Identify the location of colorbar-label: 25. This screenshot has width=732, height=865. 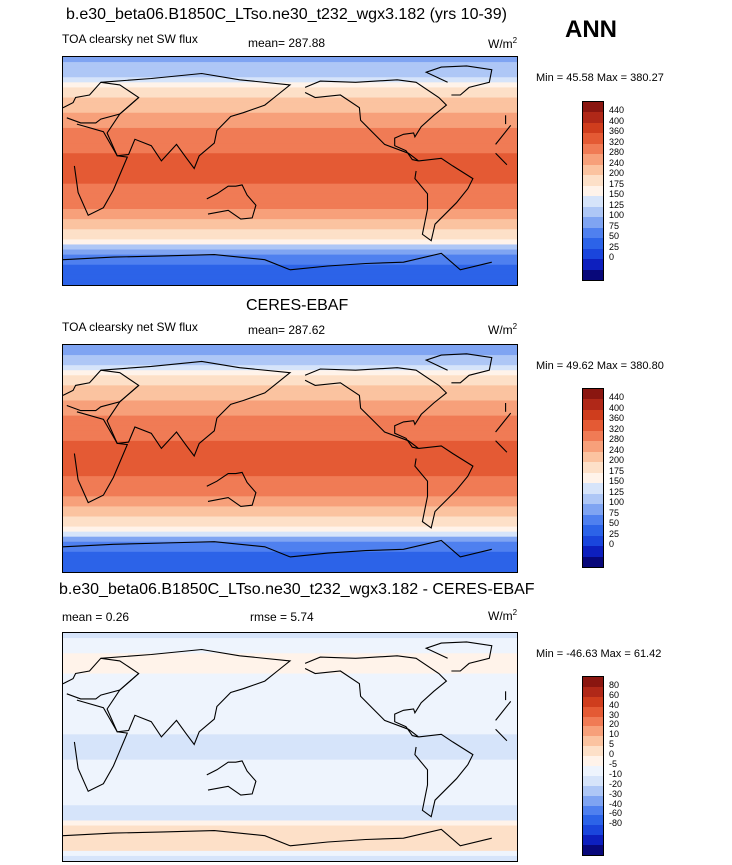
(614, 534).